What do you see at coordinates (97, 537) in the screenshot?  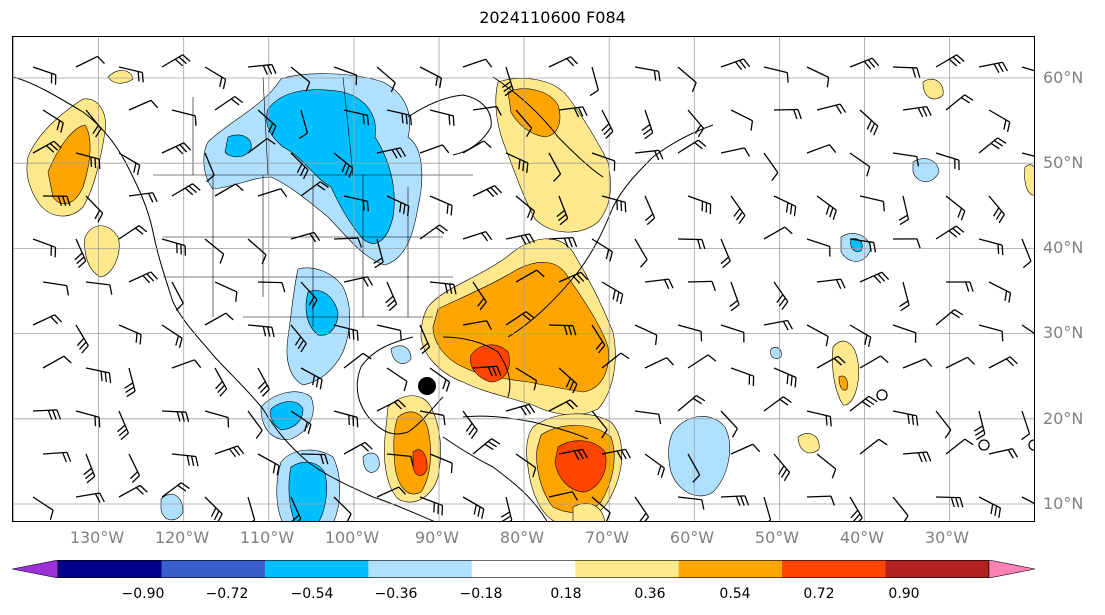 I see `lon-label-130w: 130°W` at bounding box center [97, 537].